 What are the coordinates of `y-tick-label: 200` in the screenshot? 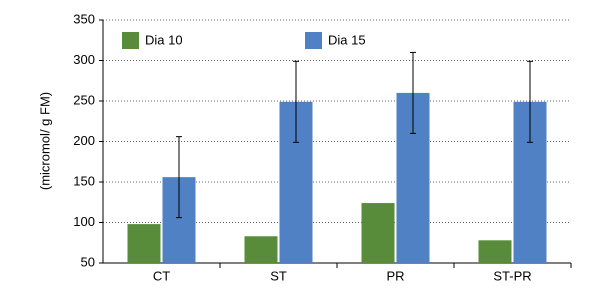 It's located at (84, 140).